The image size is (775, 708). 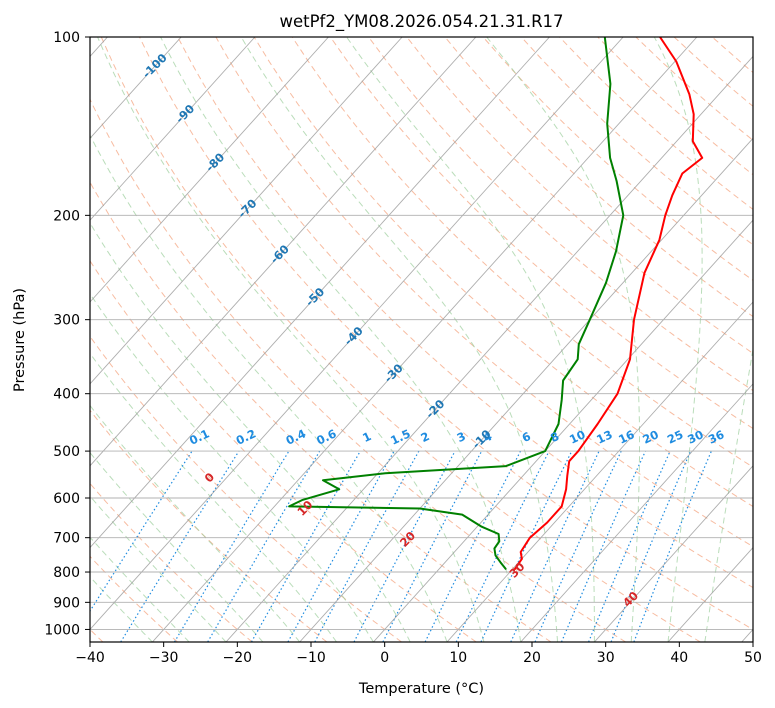 What do you see at coordinates (650, 436) in the screenshot?
I see `mixing-ratio-label: 20` at bounding box center [650, 436].